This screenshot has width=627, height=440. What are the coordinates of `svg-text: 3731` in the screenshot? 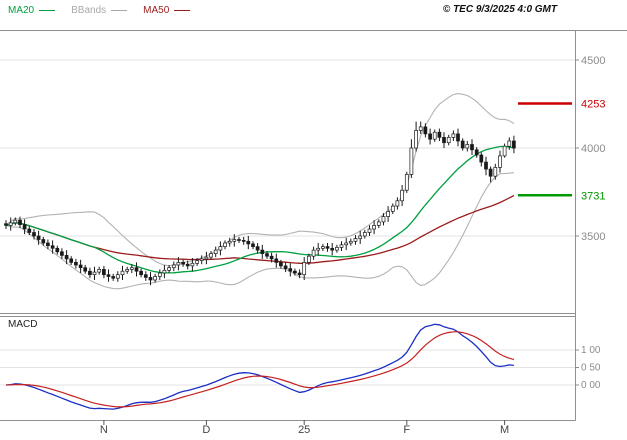 It's located at (593, 196).